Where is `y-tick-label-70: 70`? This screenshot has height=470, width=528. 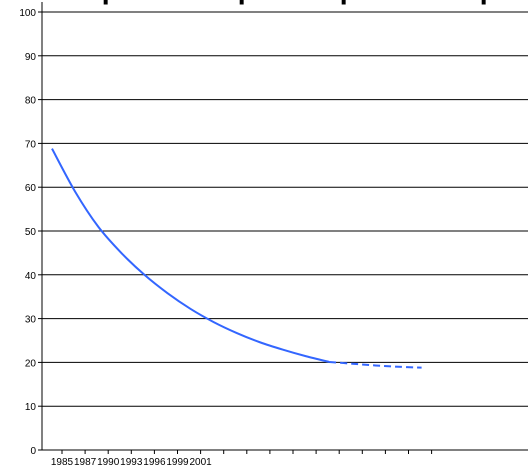 y-tick-label-70: 70 is located at coordinates (31, 144).